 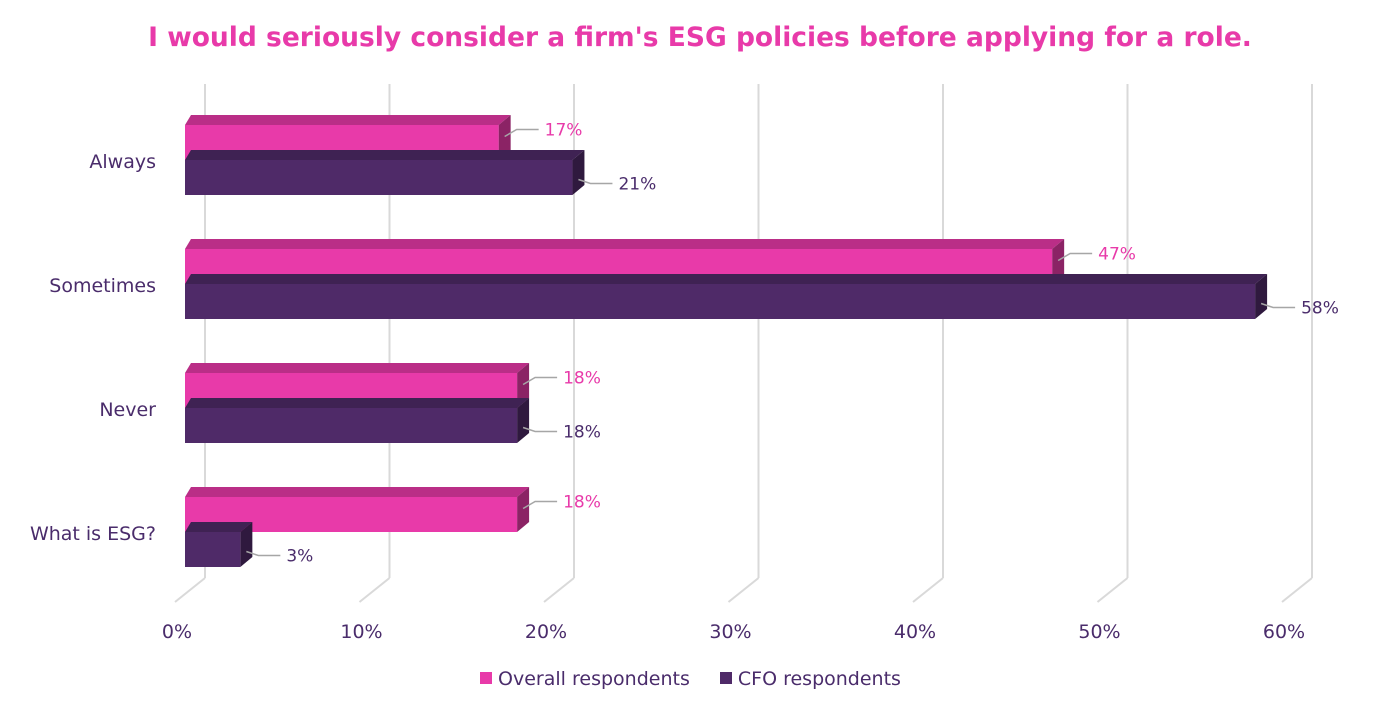 I want to click on x-tick-label: 10%, so click(x=361, y=632).